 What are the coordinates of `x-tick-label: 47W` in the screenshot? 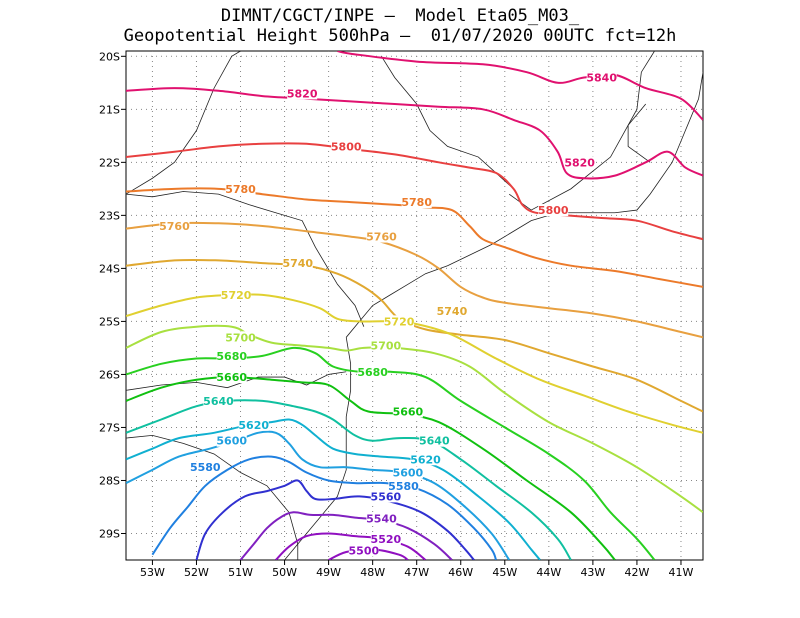 It's located at (416, 572).